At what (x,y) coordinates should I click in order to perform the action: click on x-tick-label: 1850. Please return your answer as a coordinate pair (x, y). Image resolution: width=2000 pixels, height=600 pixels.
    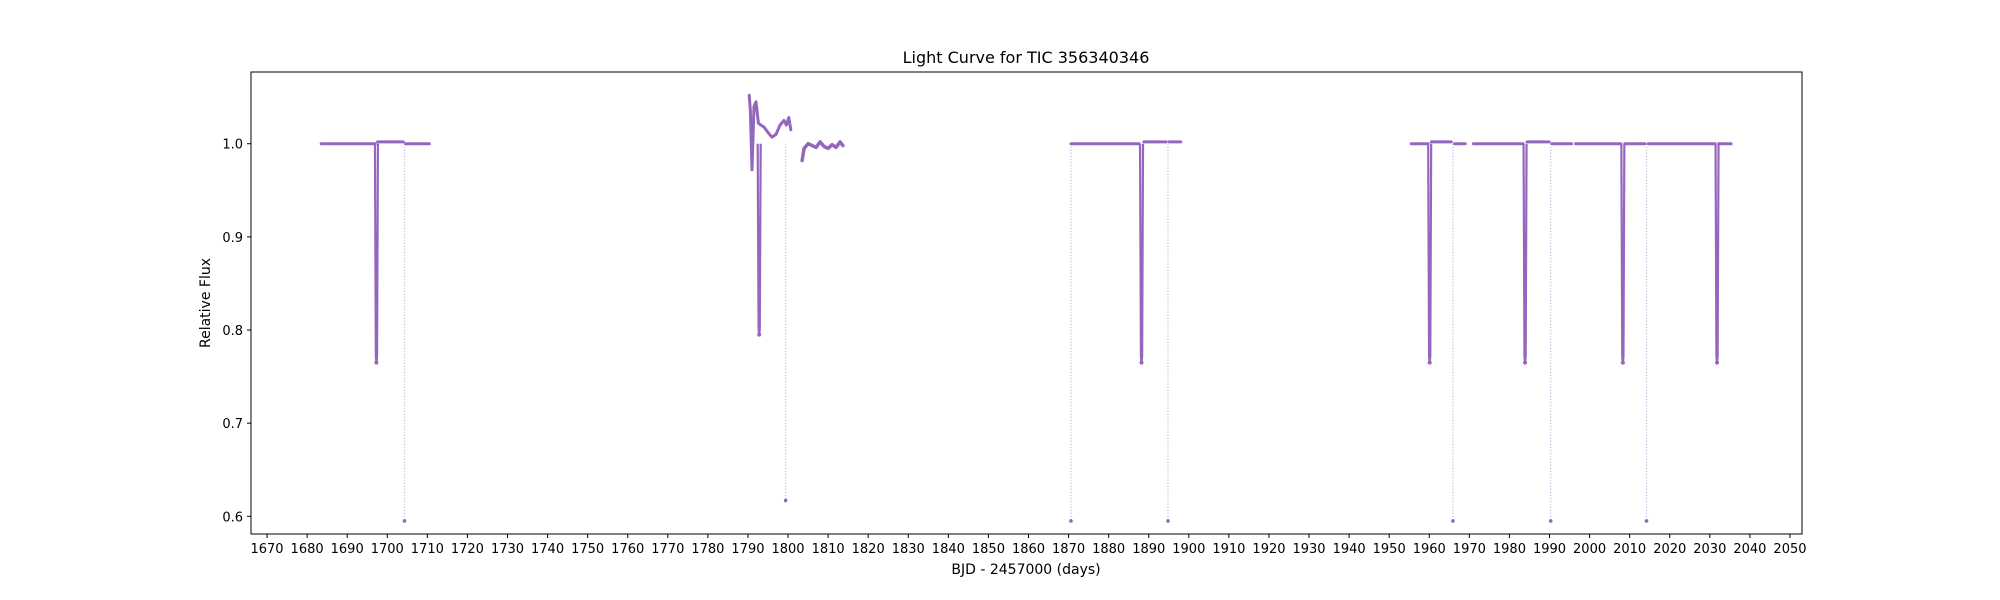
    Looking at the image, I should click on (988, 549).